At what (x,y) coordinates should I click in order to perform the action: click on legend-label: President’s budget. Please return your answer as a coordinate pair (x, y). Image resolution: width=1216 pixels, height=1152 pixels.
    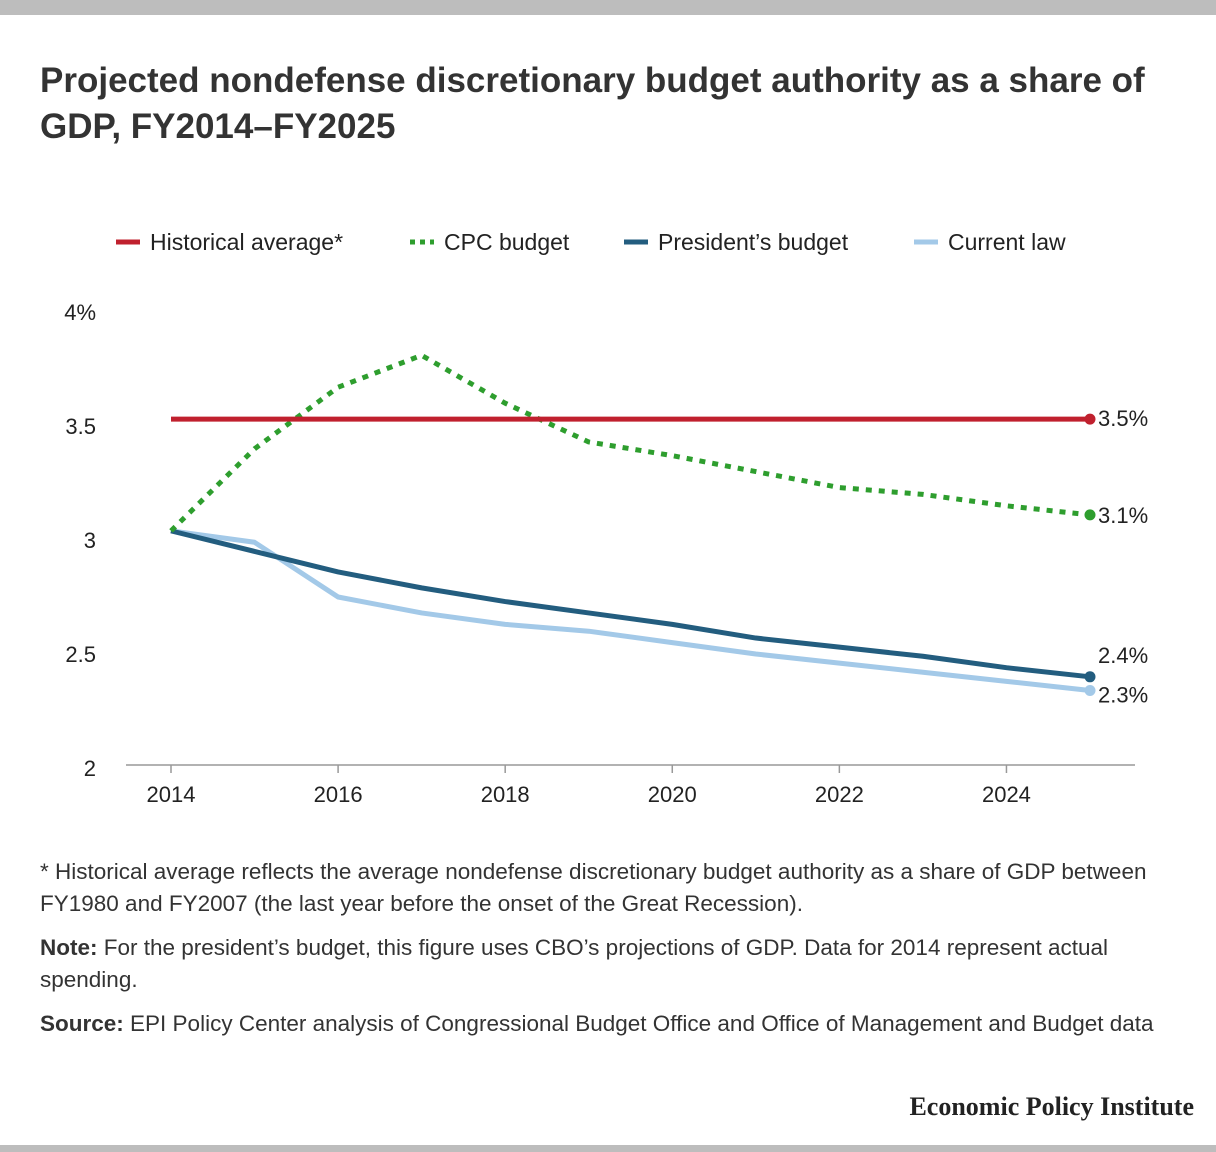
    Looking at the image, I should click on (753, 242).